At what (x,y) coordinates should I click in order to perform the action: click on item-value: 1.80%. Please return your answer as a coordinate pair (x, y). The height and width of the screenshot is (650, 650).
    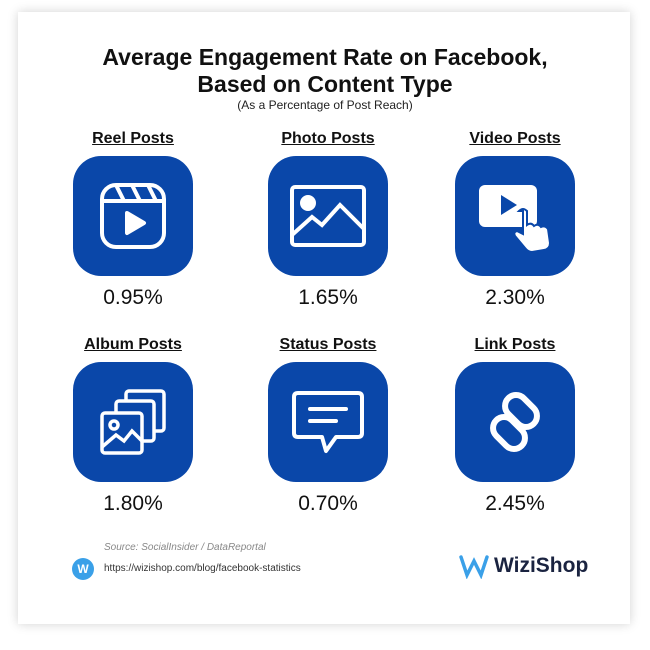
    Looking at the image, I should click on (133, 503).